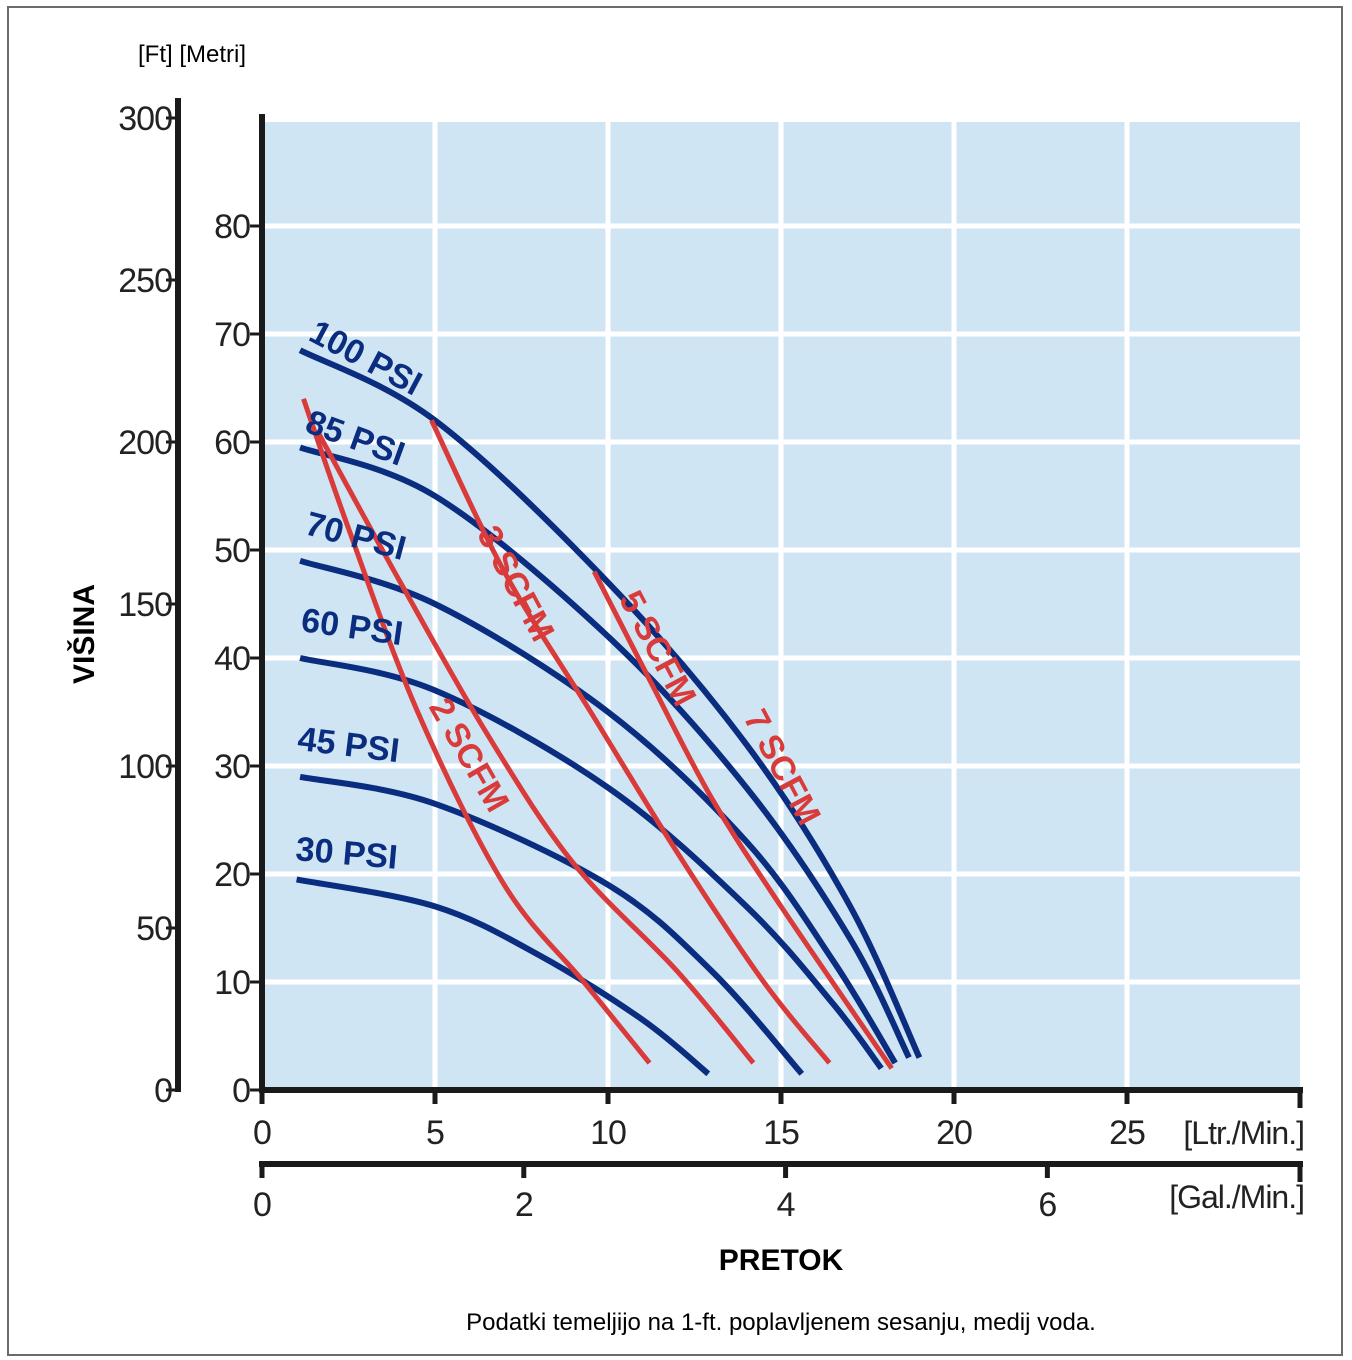 The height and width of the screenshot is (1360, 1352). What do you see at coordinates (232, 443) in the screenshot?
I see `y-axis-metri-tick-label: 60` at bounding box center [232, 443].